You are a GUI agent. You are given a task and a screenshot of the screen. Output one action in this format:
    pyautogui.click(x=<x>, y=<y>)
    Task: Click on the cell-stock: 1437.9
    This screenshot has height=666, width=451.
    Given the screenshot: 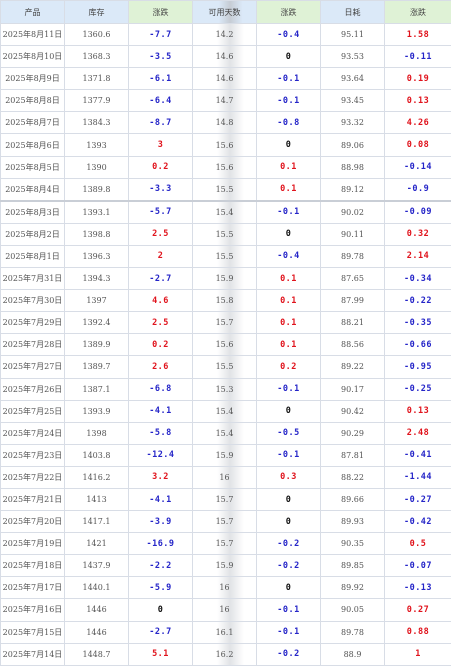 What is the action you would take?
    pyautogui.click(x=97, y=566)
    